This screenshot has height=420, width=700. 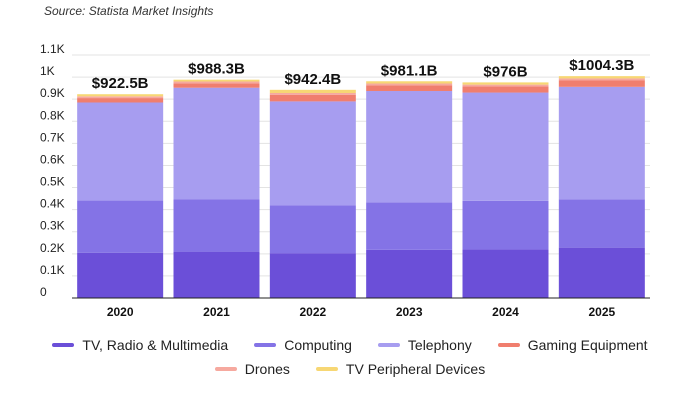 I want to click on y-tick-label: 0.5K, so click(x=52, y=182).